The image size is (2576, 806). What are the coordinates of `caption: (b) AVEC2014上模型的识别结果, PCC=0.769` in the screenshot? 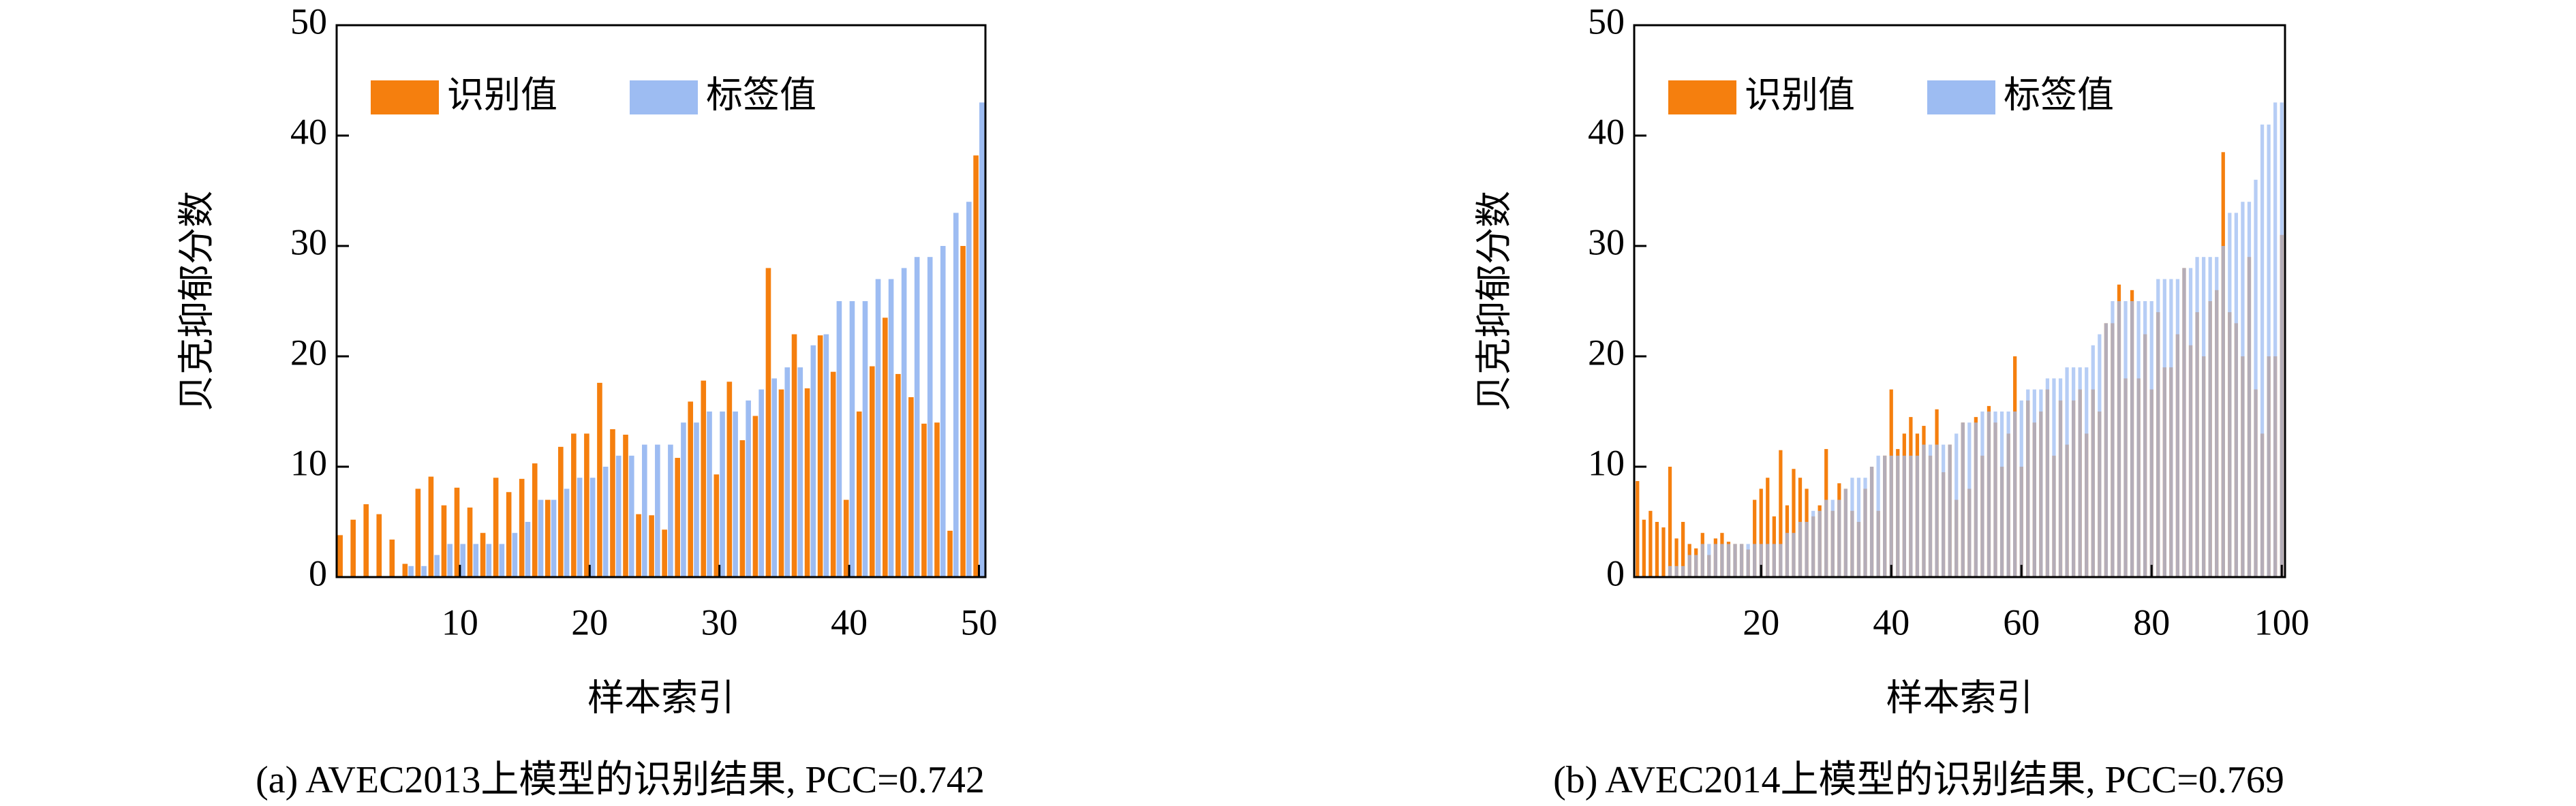 It's located at (1918, 780).